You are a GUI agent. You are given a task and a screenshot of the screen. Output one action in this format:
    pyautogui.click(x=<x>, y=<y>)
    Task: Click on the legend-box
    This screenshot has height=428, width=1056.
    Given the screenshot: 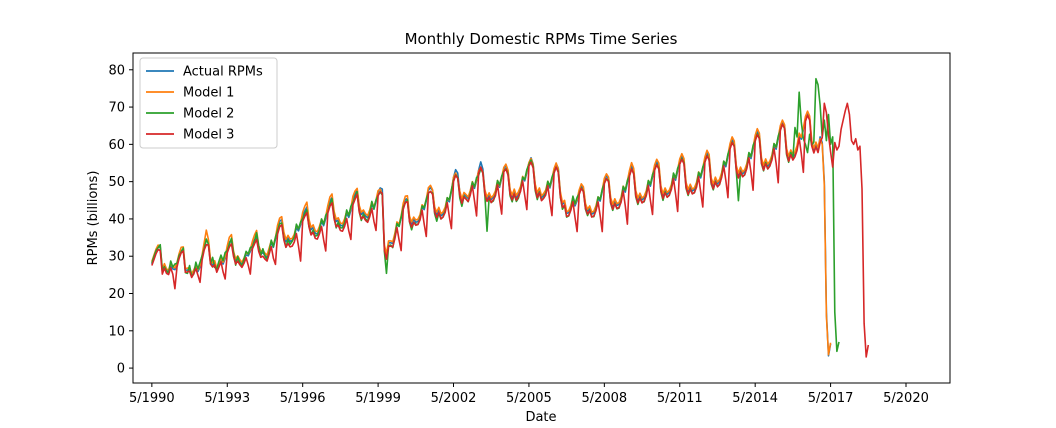 What is the action you would take?
    pyautogui.click(x=208, y=103)
    